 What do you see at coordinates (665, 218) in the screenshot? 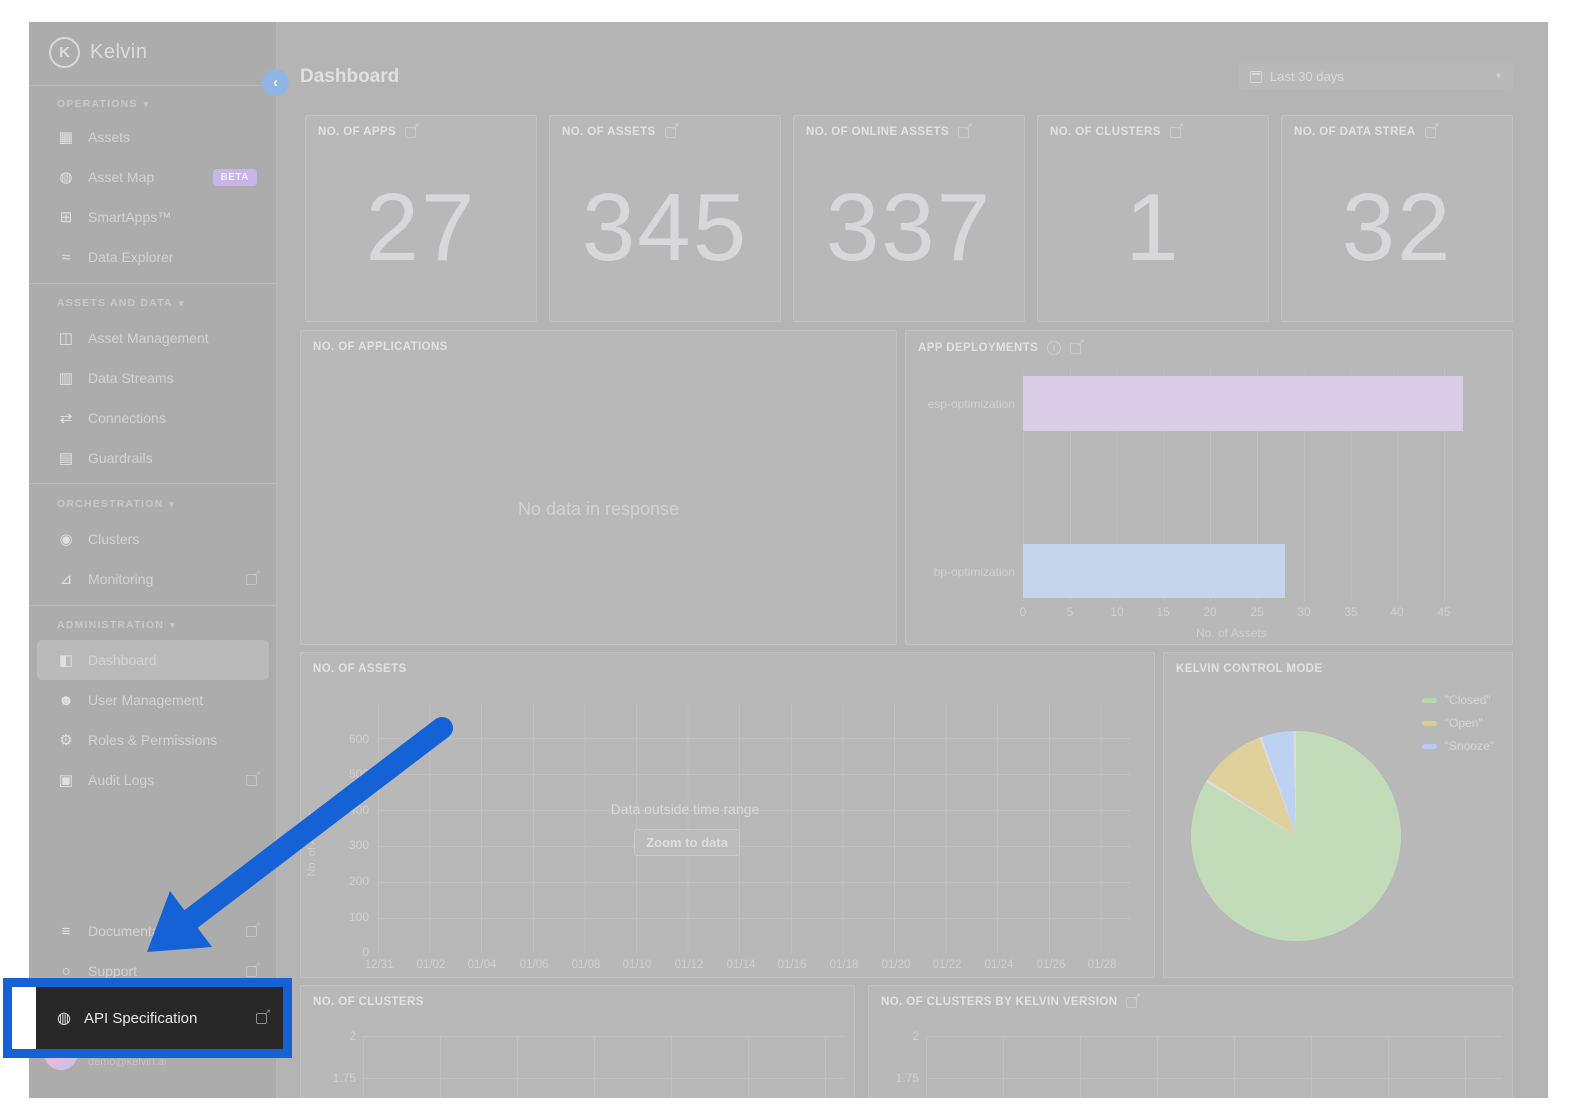
I see `card-no-of-assets: NO. OF ASSETS 345` at bounding box center [665, 218].